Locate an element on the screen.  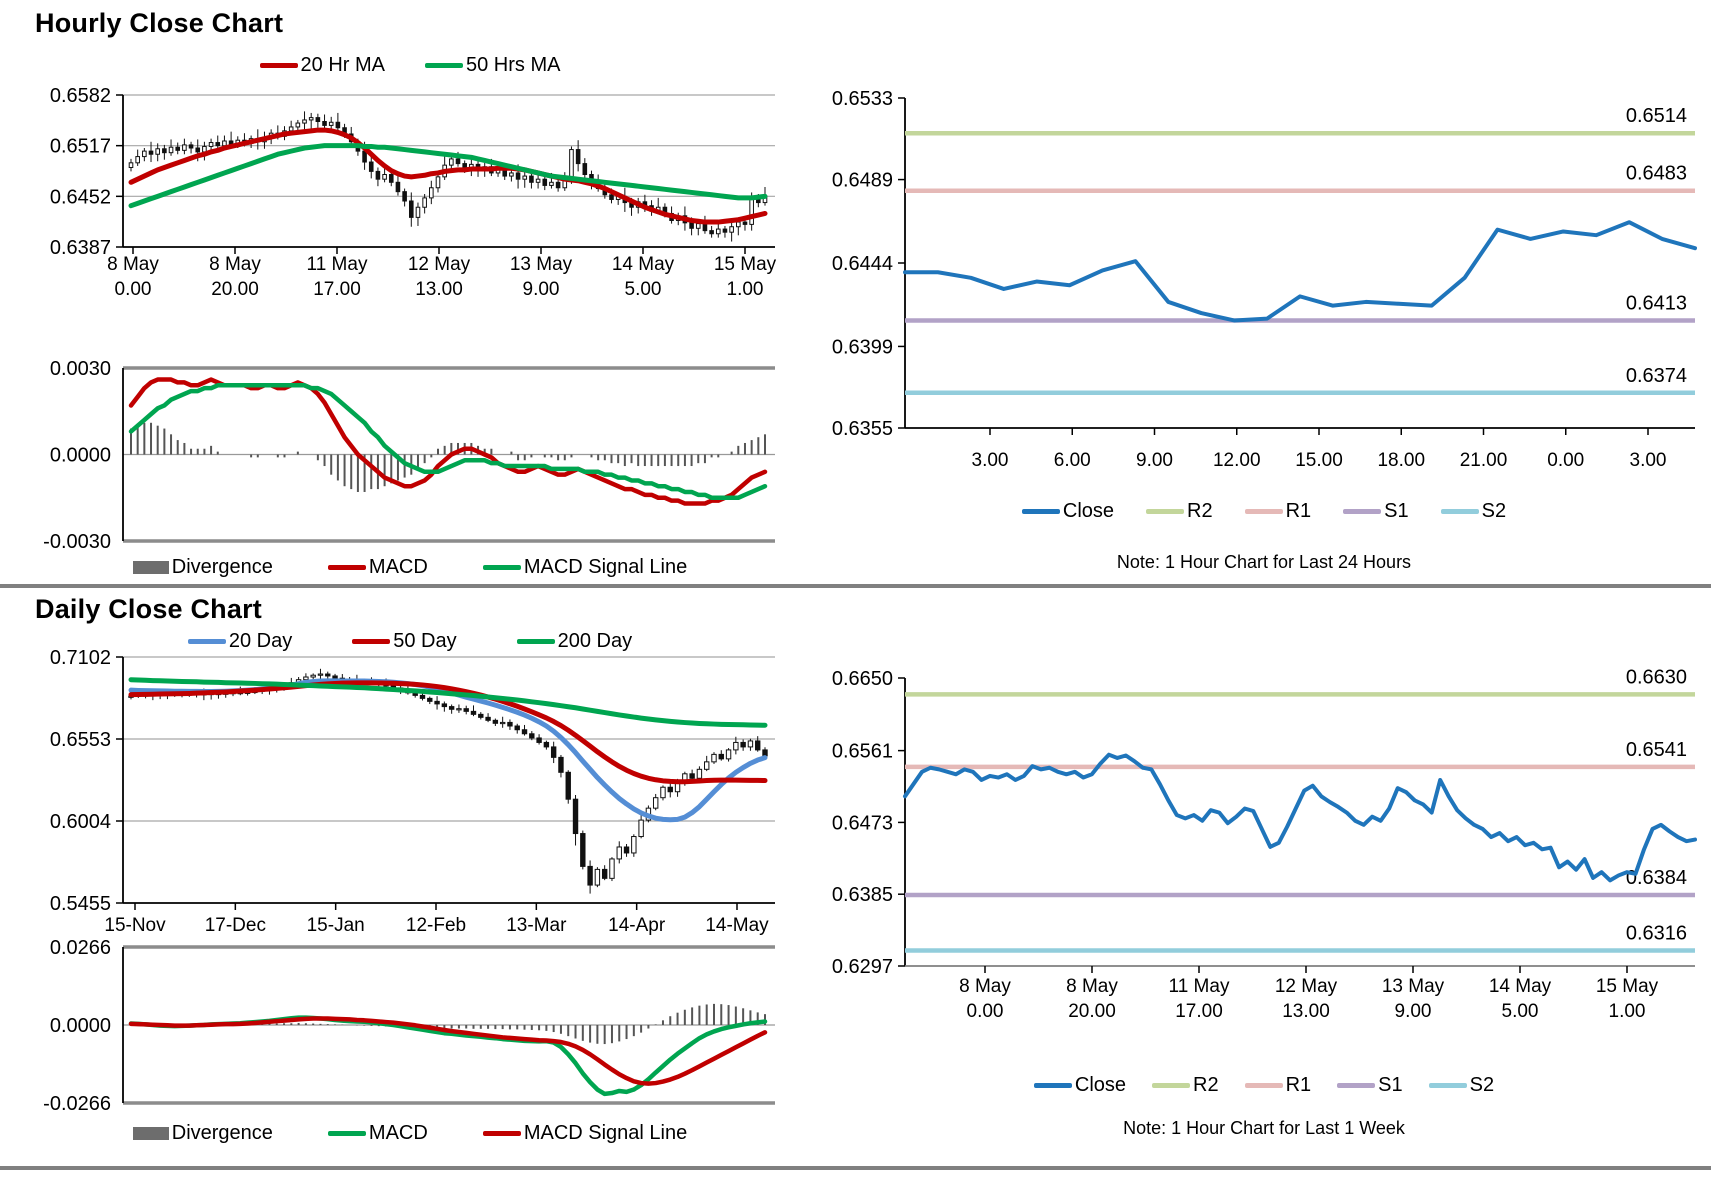
legend-item-50hrs-ma: 50 Hrs MA is located at coordinates (492, 65).